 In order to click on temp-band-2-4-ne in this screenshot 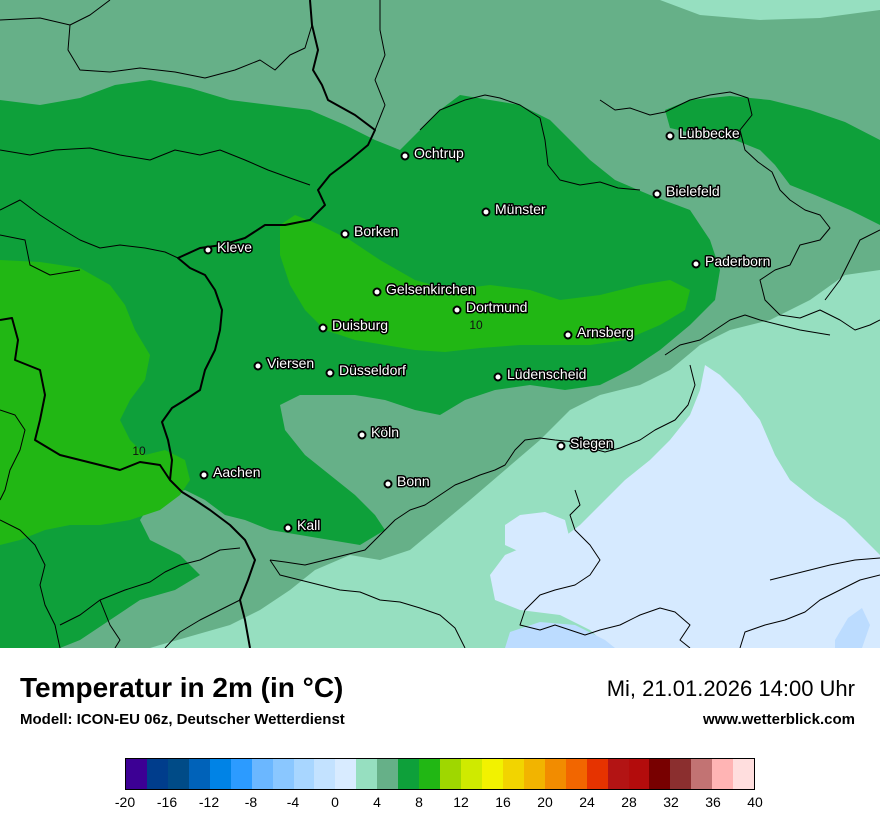, I will do `click(770, 10)`.